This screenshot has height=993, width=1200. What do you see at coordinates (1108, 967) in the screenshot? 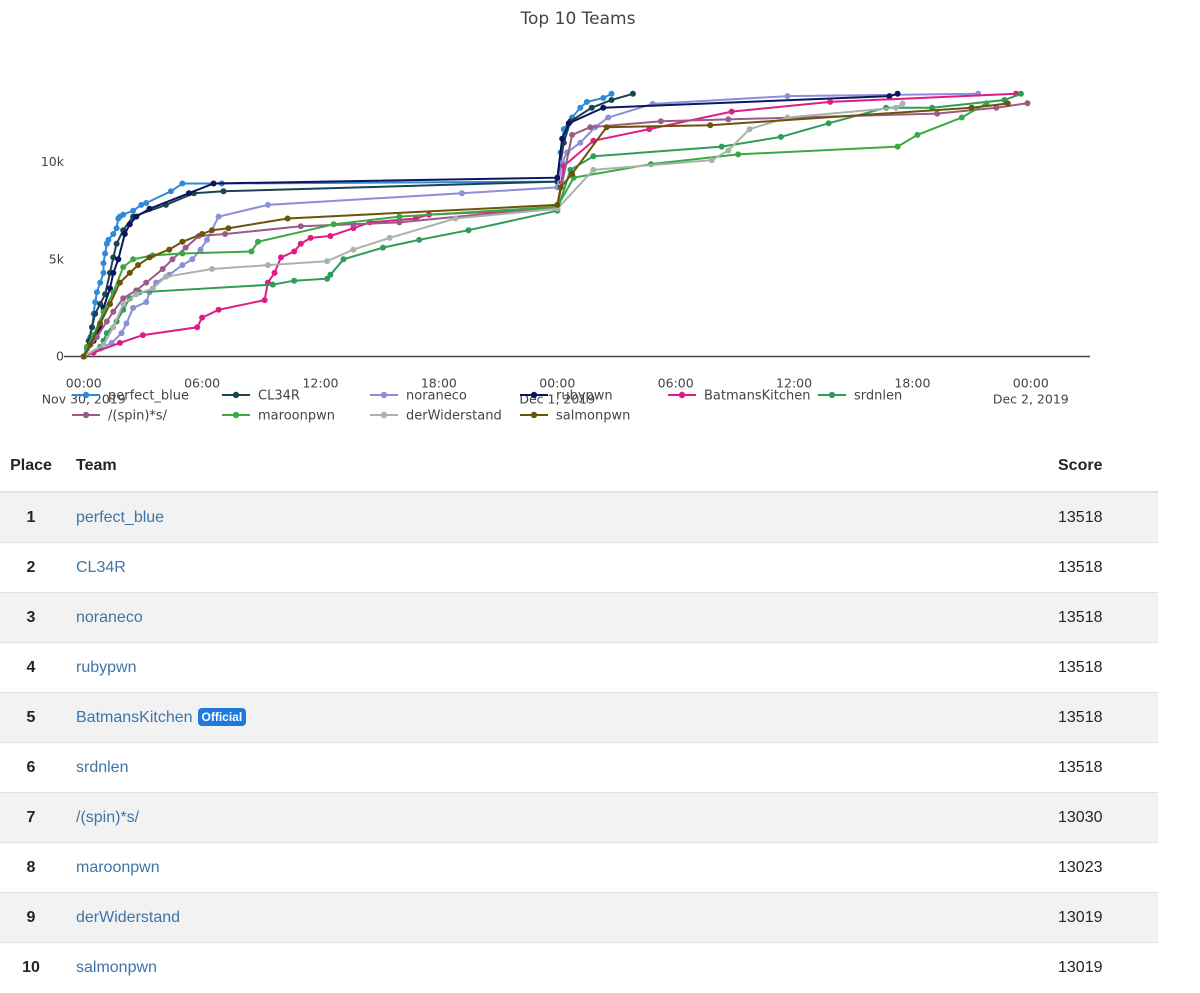
I see `score-cell: 13019` at bounding box center [1108, 967].